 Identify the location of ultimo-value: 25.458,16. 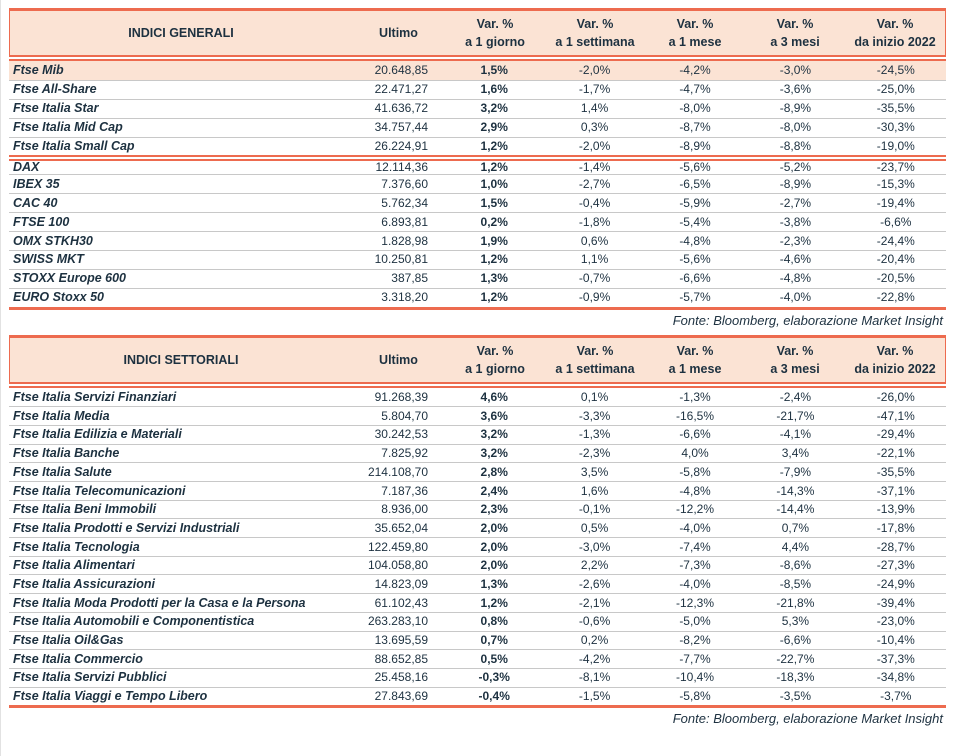
(401, 677).